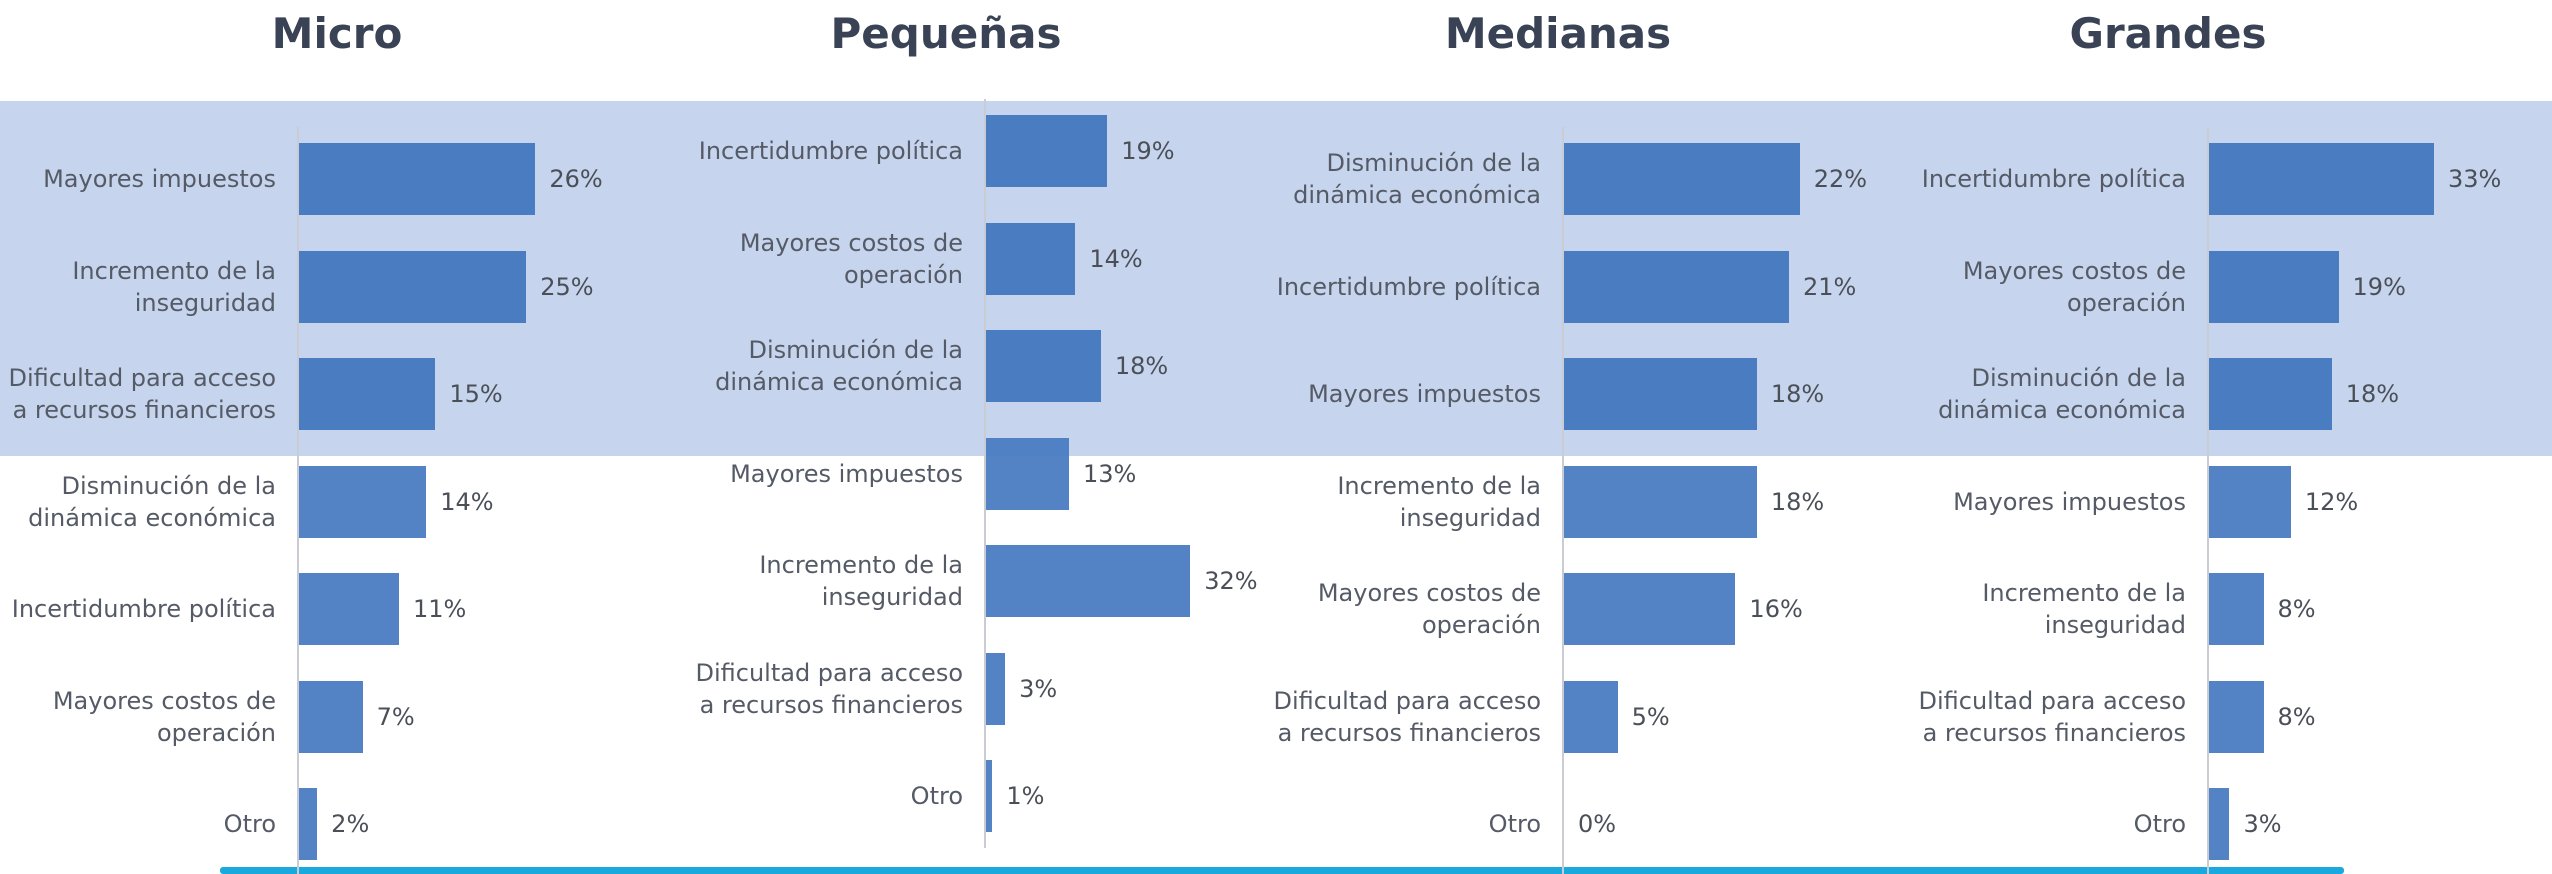 Image resolution: width=2552 pixels, height=874 pixels. Describe the element at coordinates (2475, 179) in the screenshot. I see `value-label: 33%` at that location.